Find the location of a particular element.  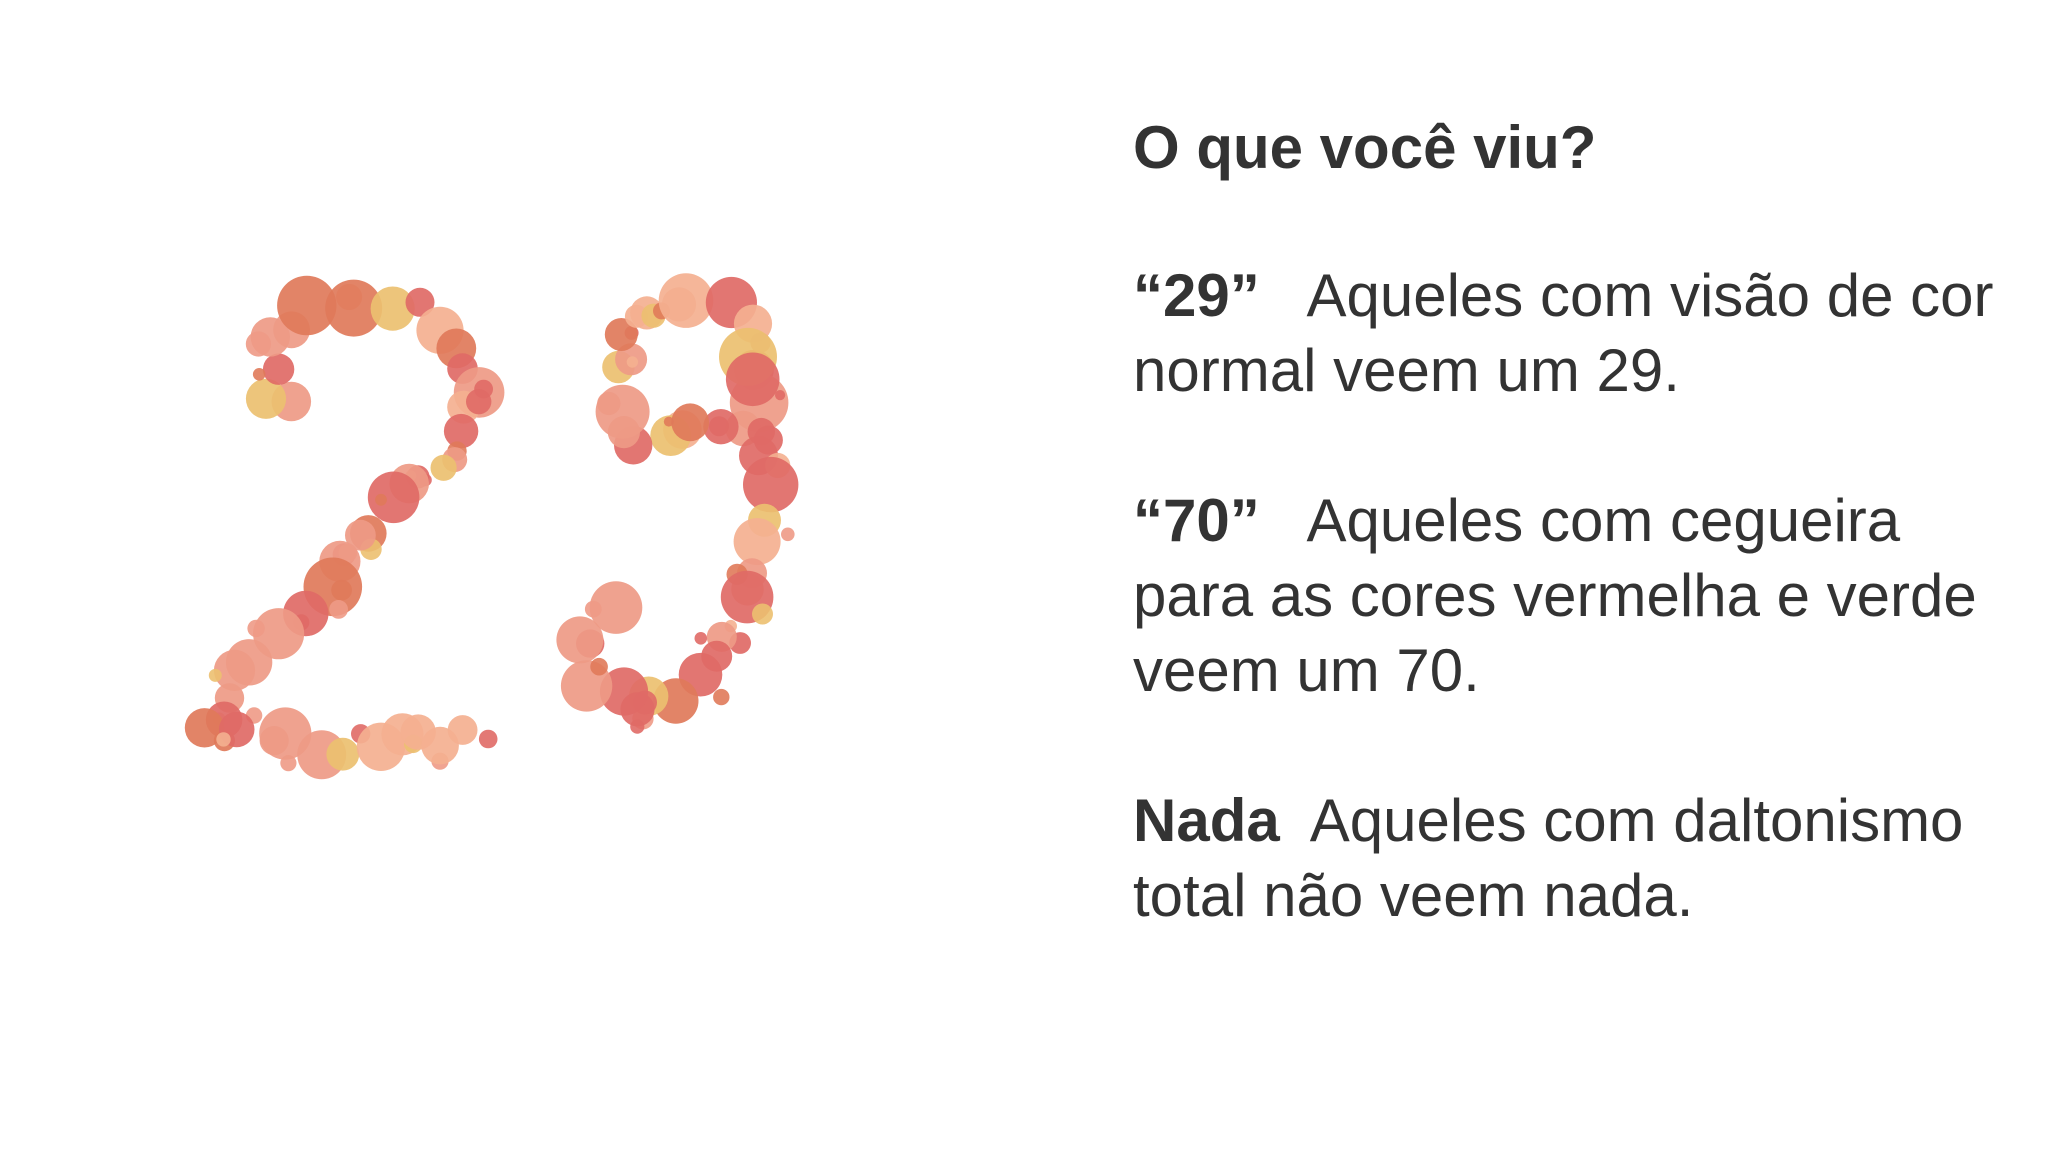

question-heading: O que você viu? is located at coordinates (1365, 147).